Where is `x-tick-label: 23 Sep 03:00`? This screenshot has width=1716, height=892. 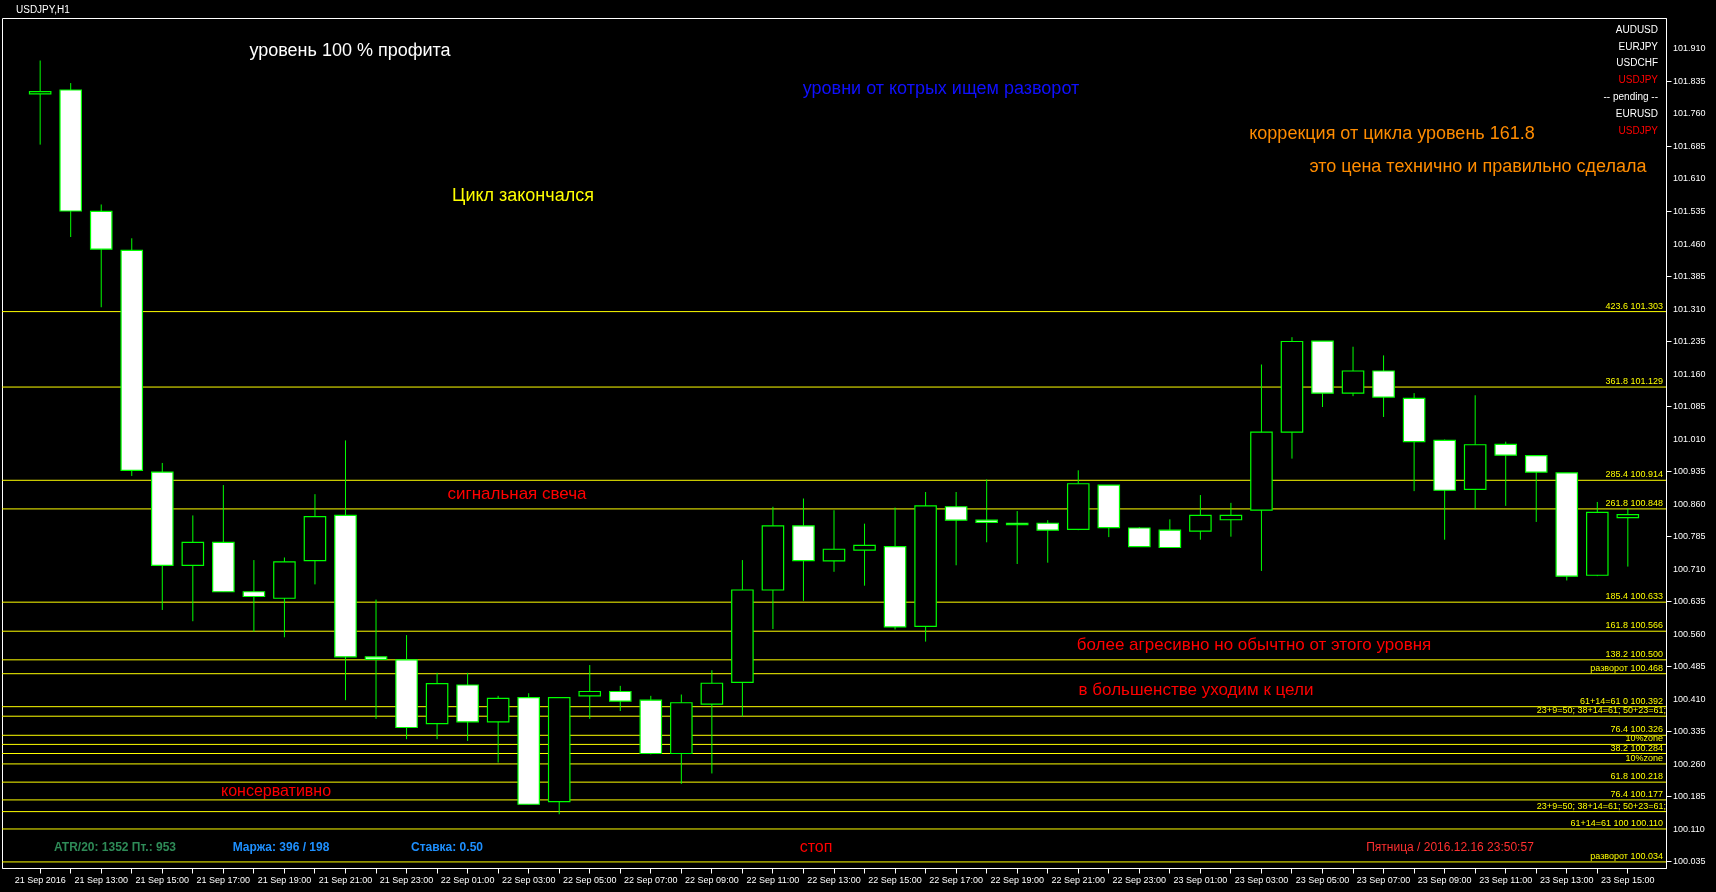 x-tick-label: 23 Sep 03:00 is located at coordinates (1261, 879).